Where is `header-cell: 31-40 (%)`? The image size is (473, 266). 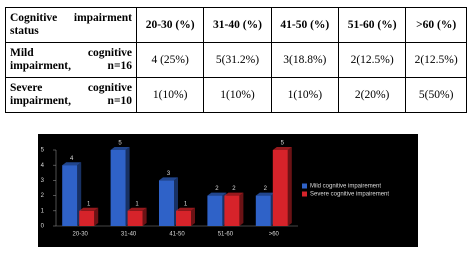 header-cell: 31-40 (%) is located at coordinates (237, 25).